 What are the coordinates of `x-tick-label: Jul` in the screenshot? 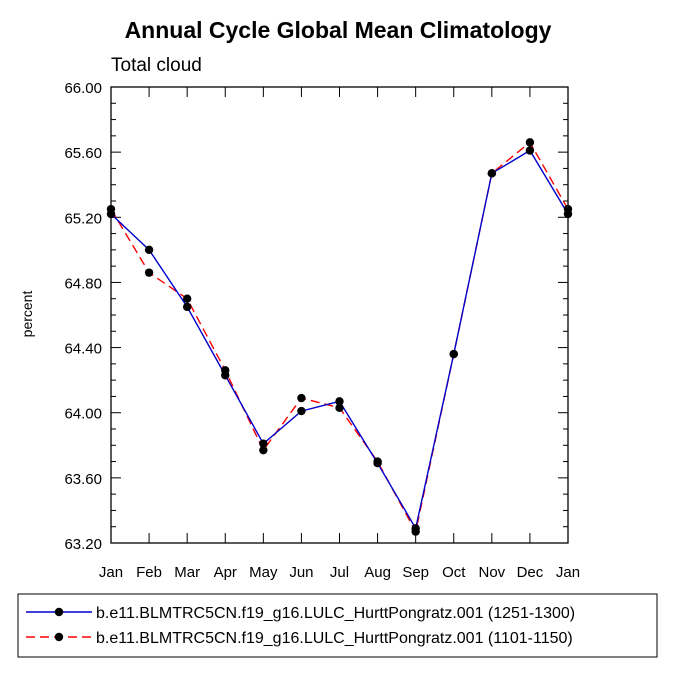 It's located at (339, 572).